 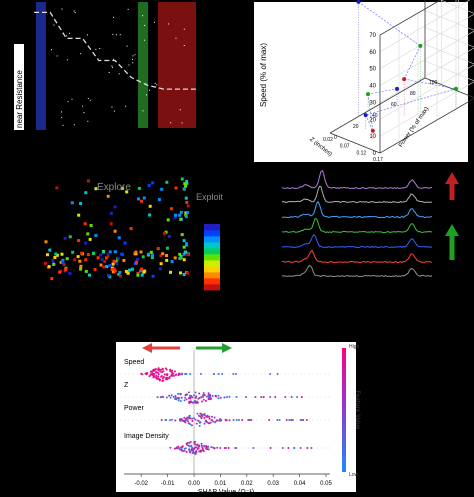 I want to click on spectrum-line, so click(x=356, y=209).